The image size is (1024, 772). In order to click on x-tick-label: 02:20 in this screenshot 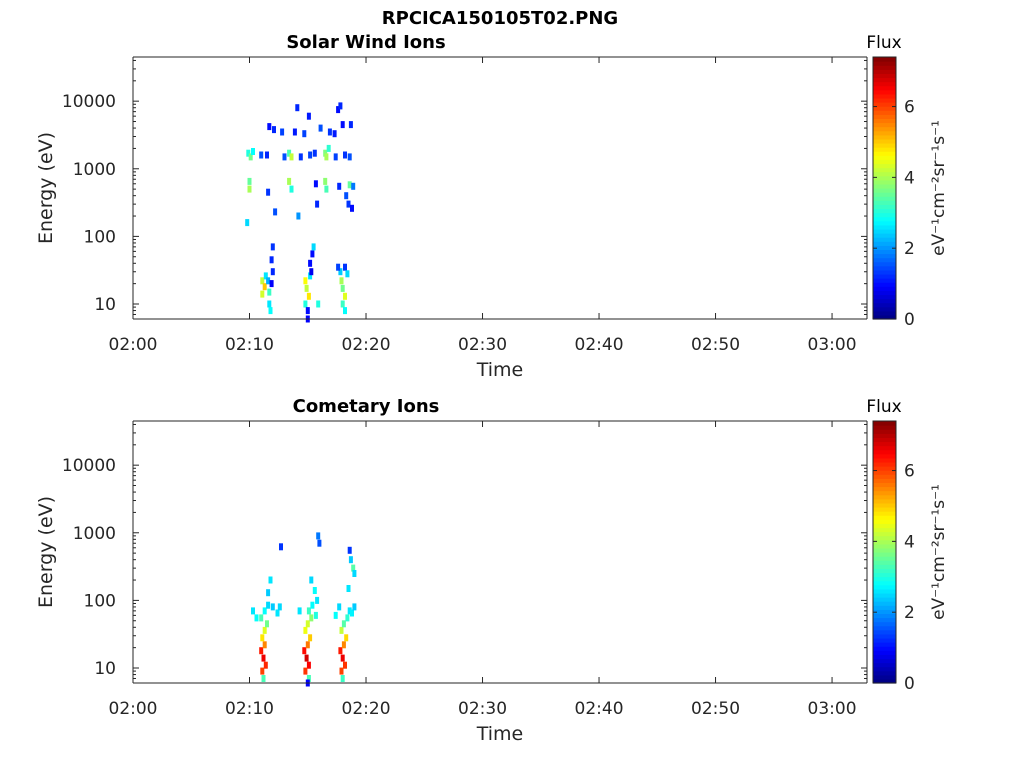, I will do `click(366, 345)`.